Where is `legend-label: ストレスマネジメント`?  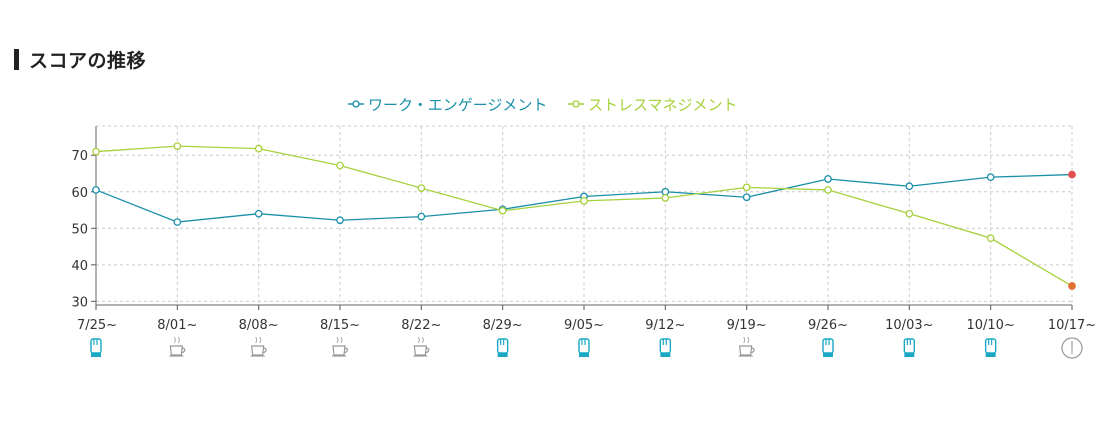
legend-label: ストレスマネジメント is located at coordinates (663, 105).